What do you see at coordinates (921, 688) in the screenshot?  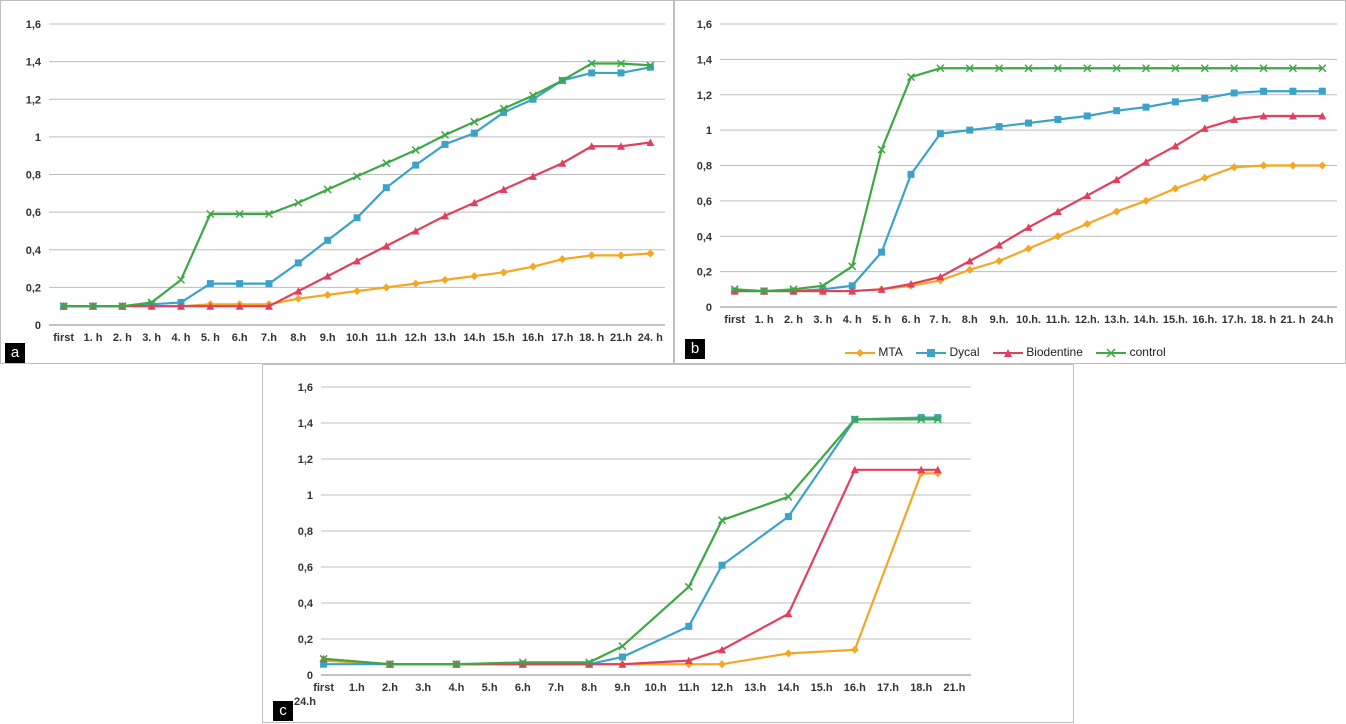 I see `x-tick-label: 18.h` at bounding box center [921, 688].